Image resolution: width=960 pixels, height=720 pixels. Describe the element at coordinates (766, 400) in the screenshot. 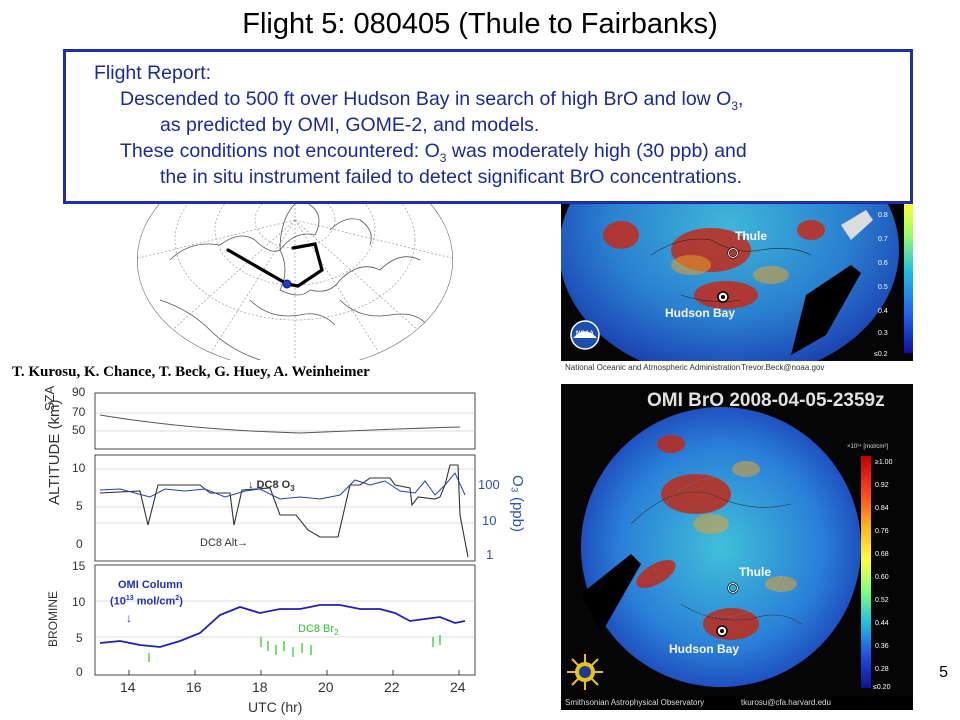

I see `omi-map-title: OMI BrO 2008-04-05-2359z` at that location.